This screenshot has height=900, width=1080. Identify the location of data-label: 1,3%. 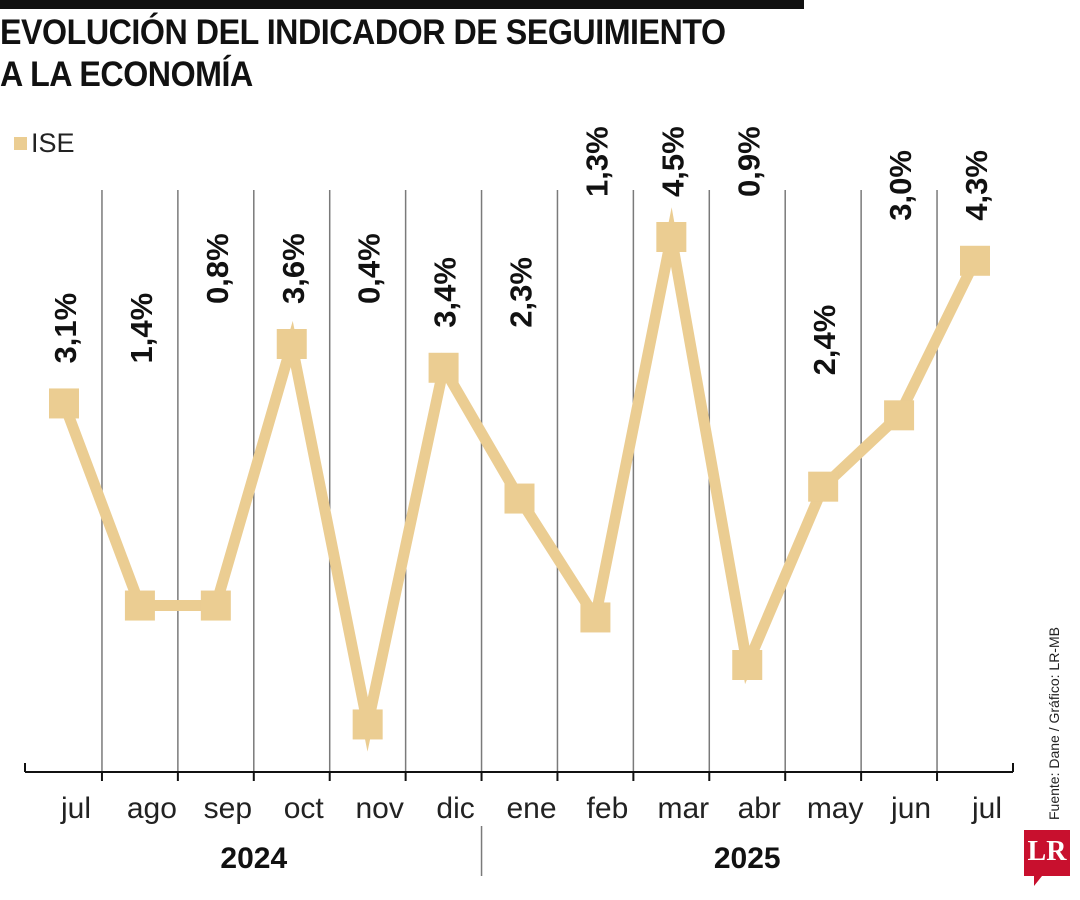
(596, 161).